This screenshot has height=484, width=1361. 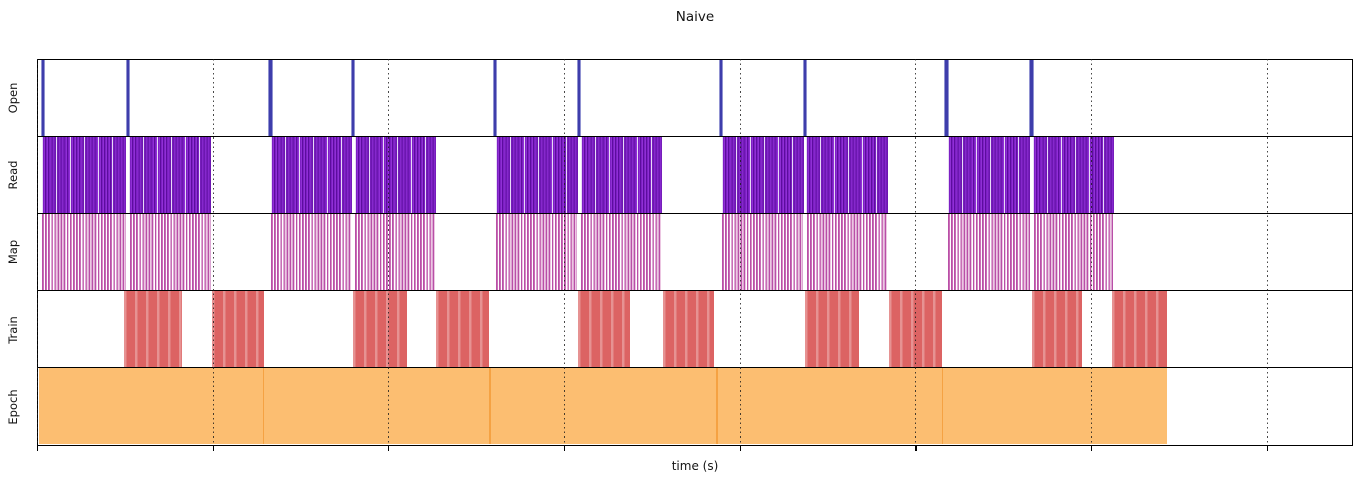 I want to click on x-axis-label: time (s), so click(x=695, y=466).